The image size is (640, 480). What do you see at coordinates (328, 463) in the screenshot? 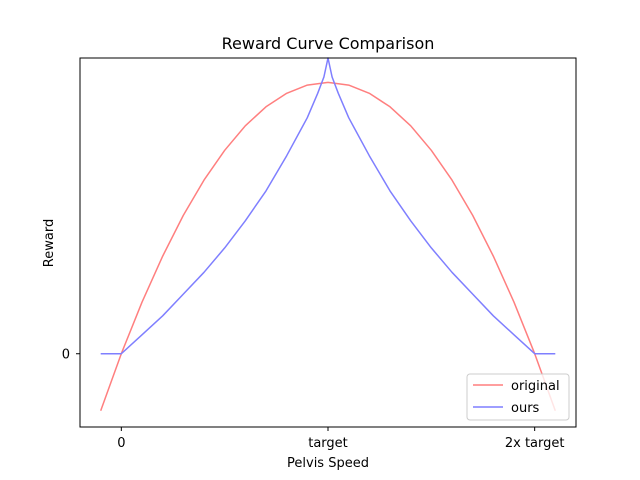
I see `x-axis-label: Pelvis Speed` at bounding box center [328, 463].